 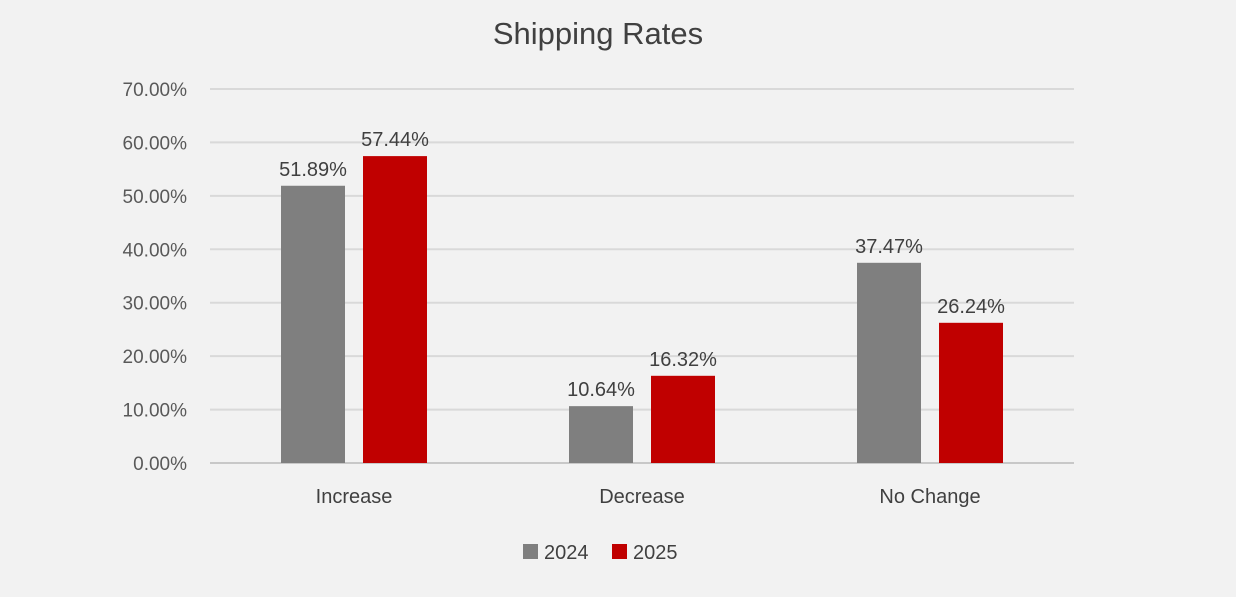 What do you see at coordinates (600, 553) in the screenshot?
I see `legend: 2024 2025` at bounding box center [600, 553].